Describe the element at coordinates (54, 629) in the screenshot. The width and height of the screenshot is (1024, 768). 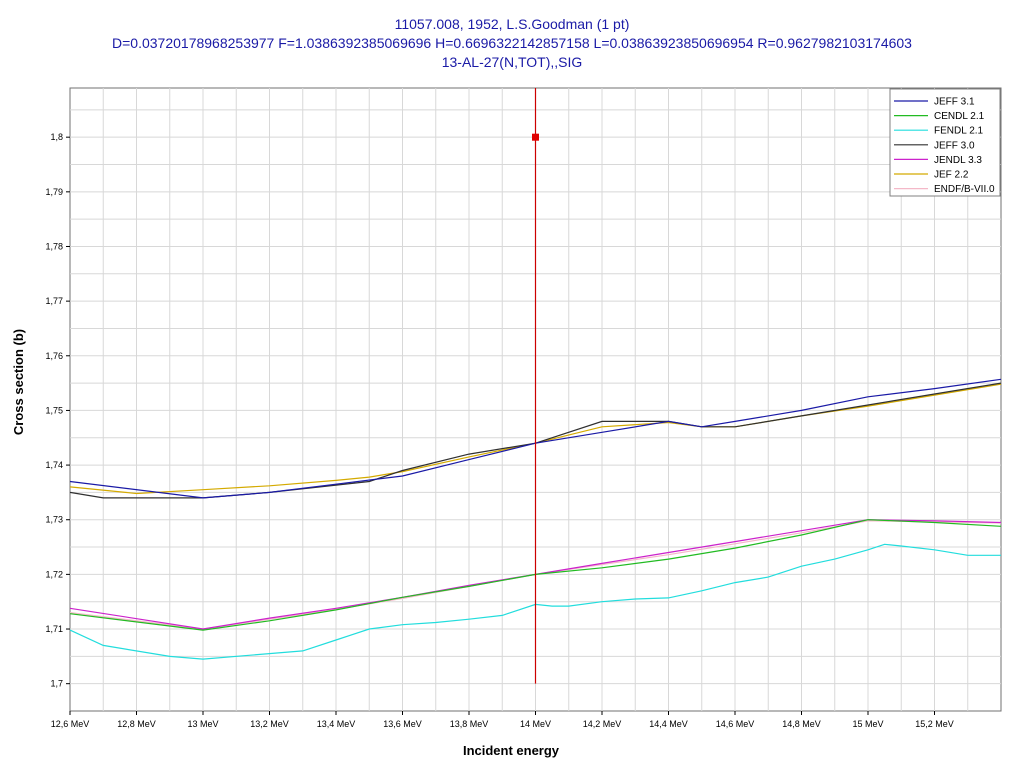
I see `y-tick-label: 1,71` at that location.